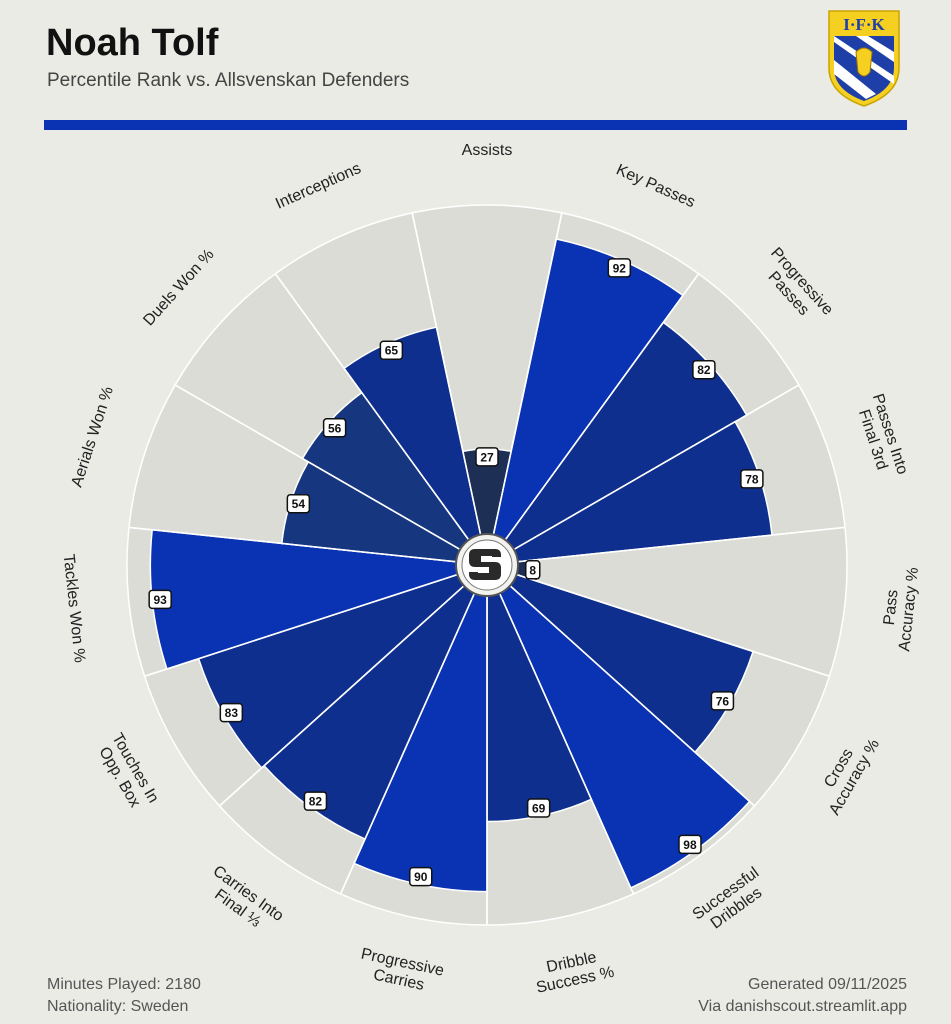 This screenshot has height=1024, width=951. I want to click on footer-player-info: Minutes Played: 2180 Nationality: Sweden, so click(124, 996).